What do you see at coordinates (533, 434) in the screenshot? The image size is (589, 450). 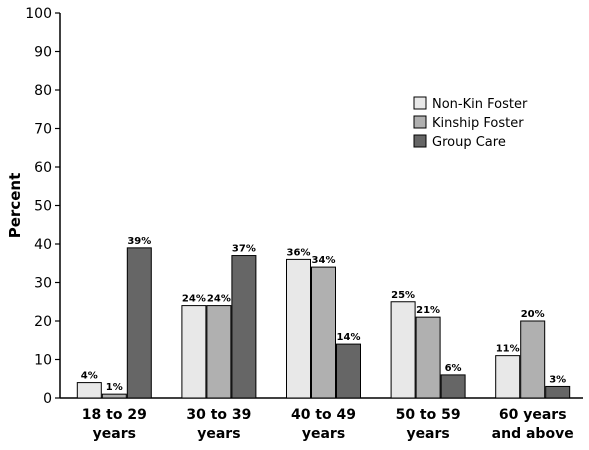 I see `category-label: and above` at bounding box center [533, 434].